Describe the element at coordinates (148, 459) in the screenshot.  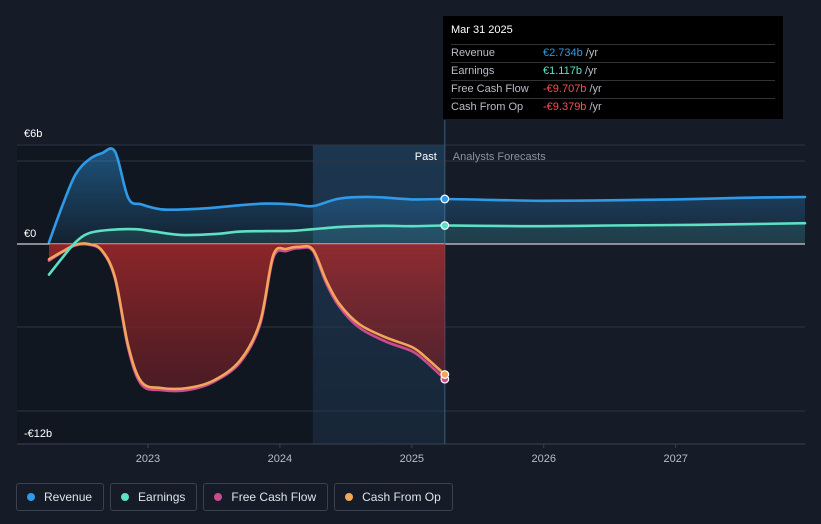
I see `x-tick-label: 2023` at that location.